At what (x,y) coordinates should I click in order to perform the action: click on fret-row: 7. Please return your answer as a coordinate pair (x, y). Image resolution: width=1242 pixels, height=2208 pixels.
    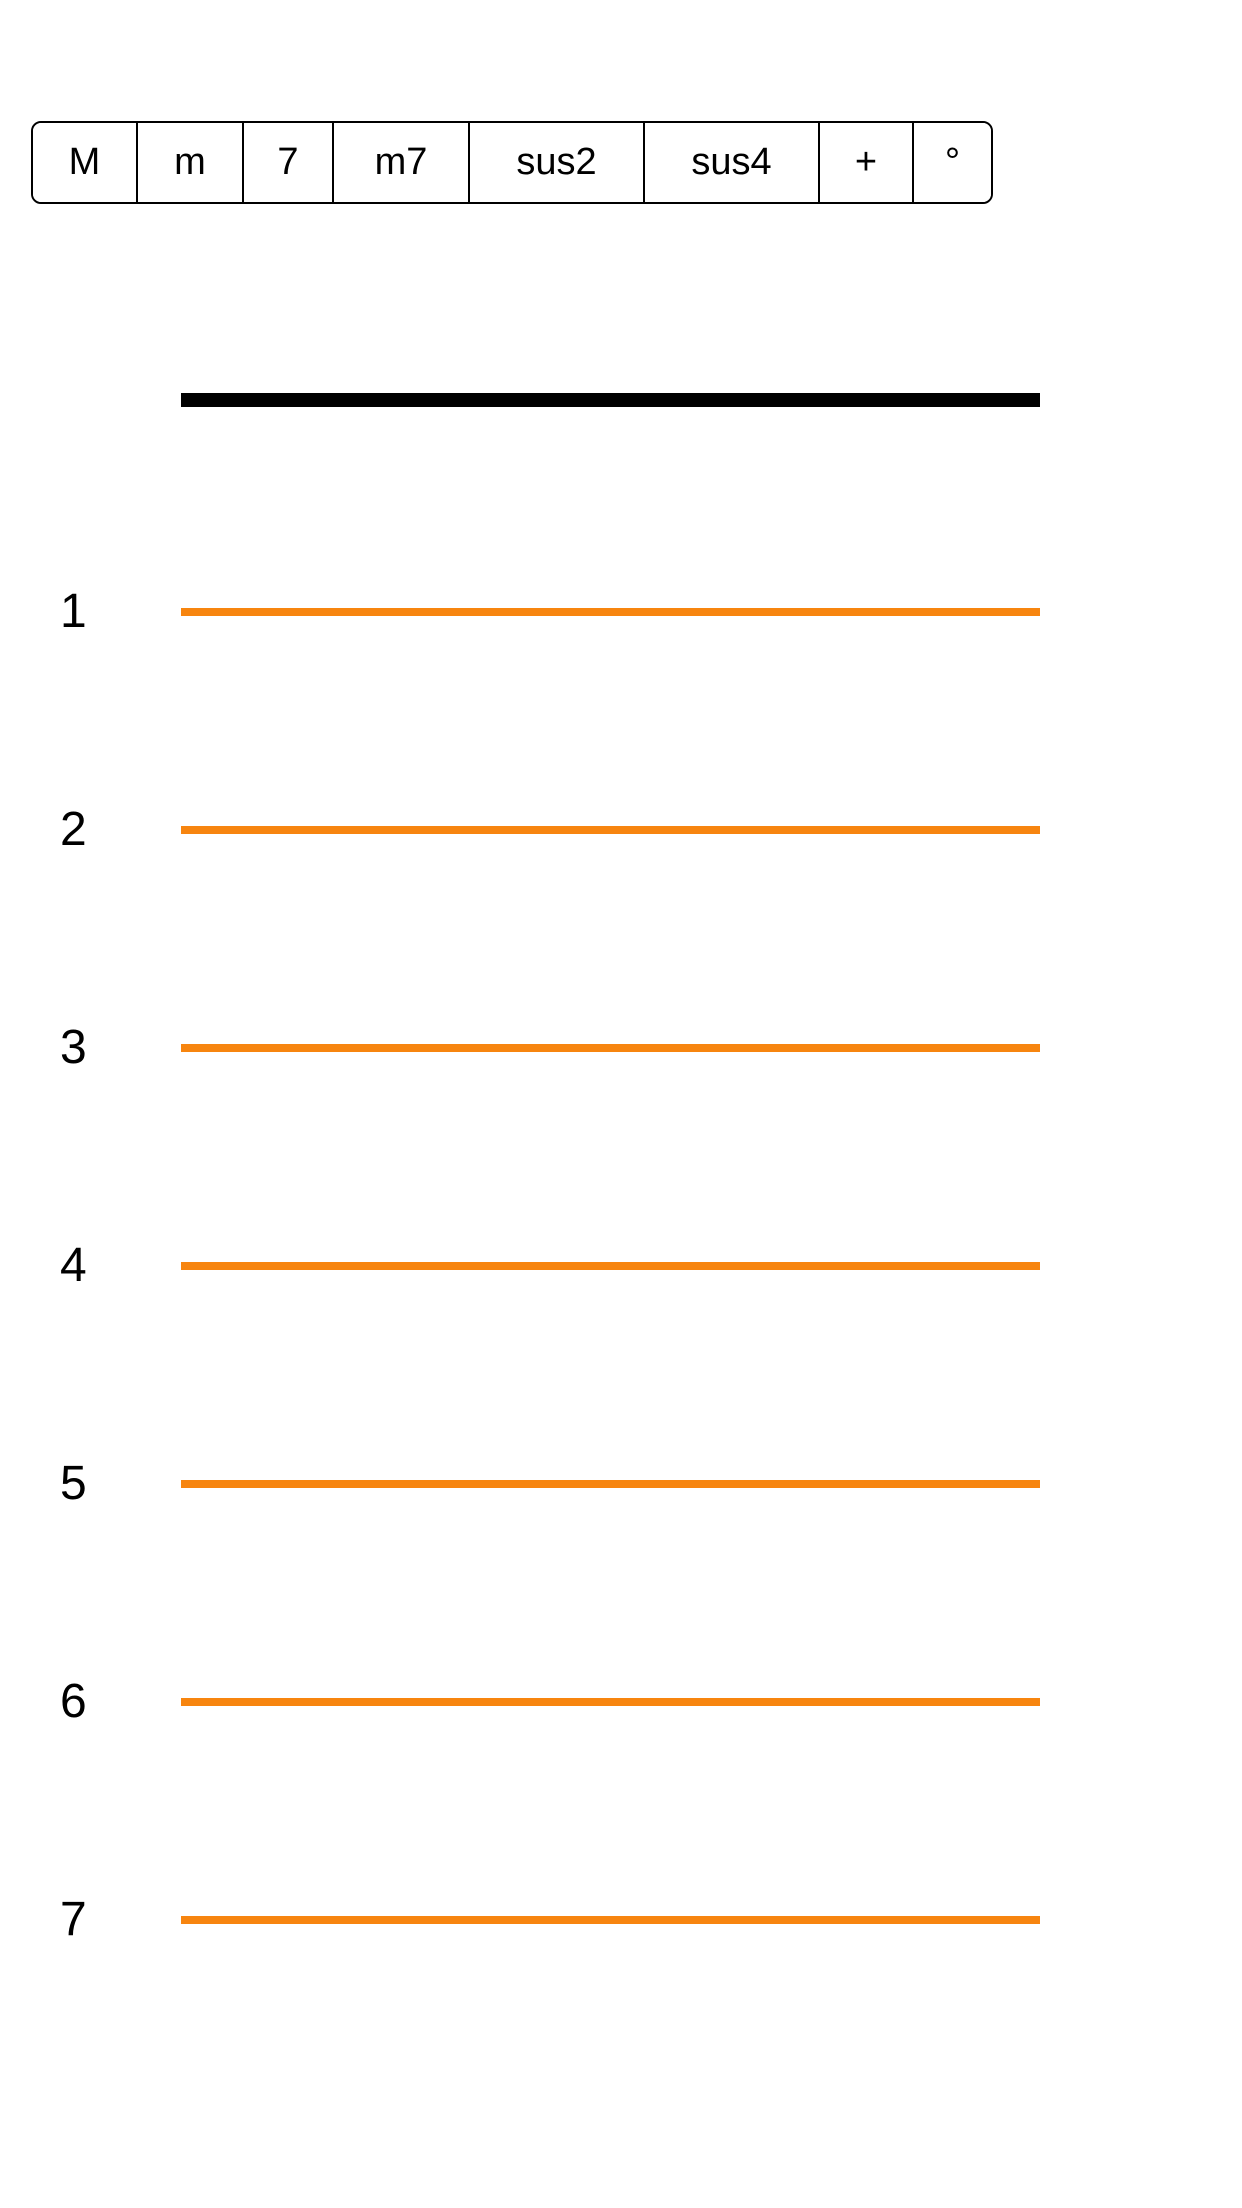
    Looking at the image, I should click on (621, 1920).